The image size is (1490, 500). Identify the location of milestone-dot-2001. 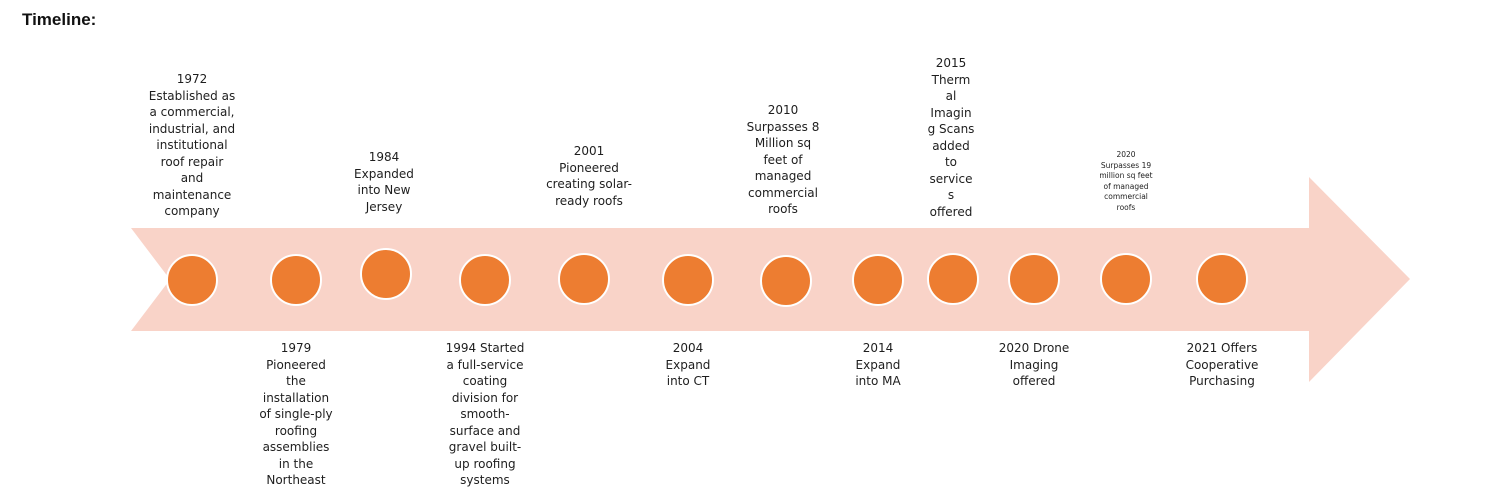
(584, 279).